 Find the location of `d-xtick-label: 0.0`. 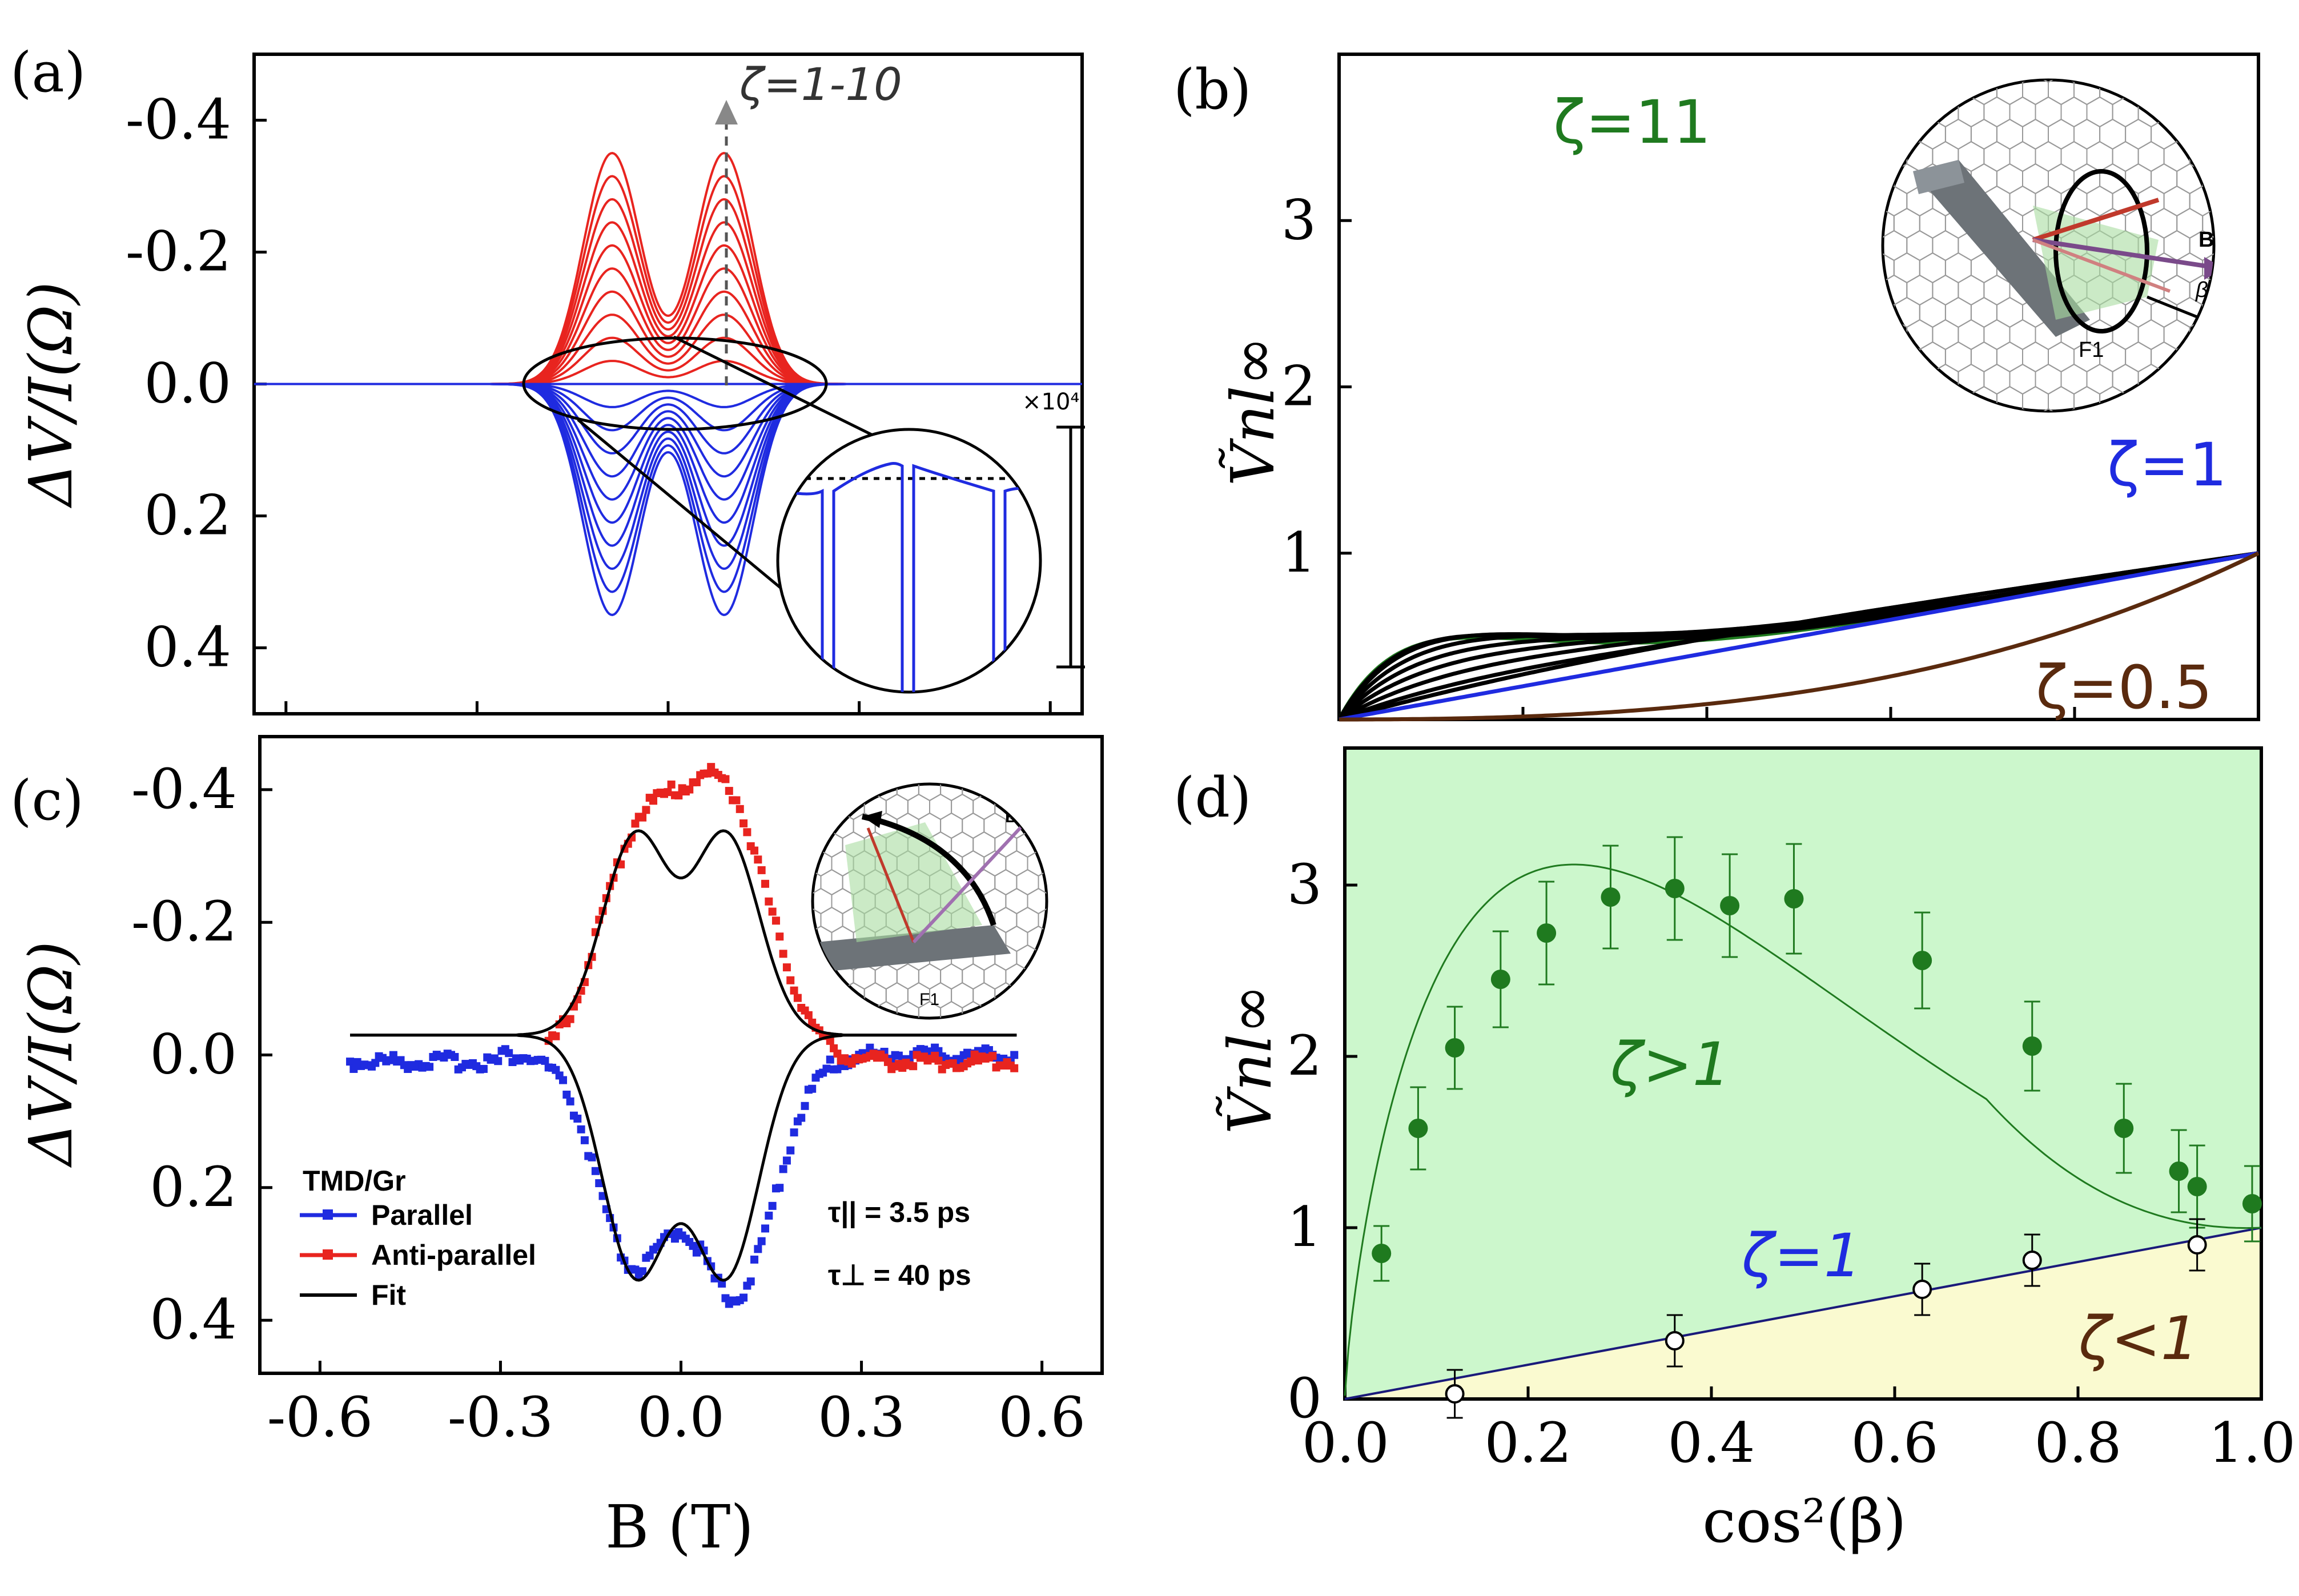

d-xtick-label: 0.0 is located at coordinates (1345, 1443).